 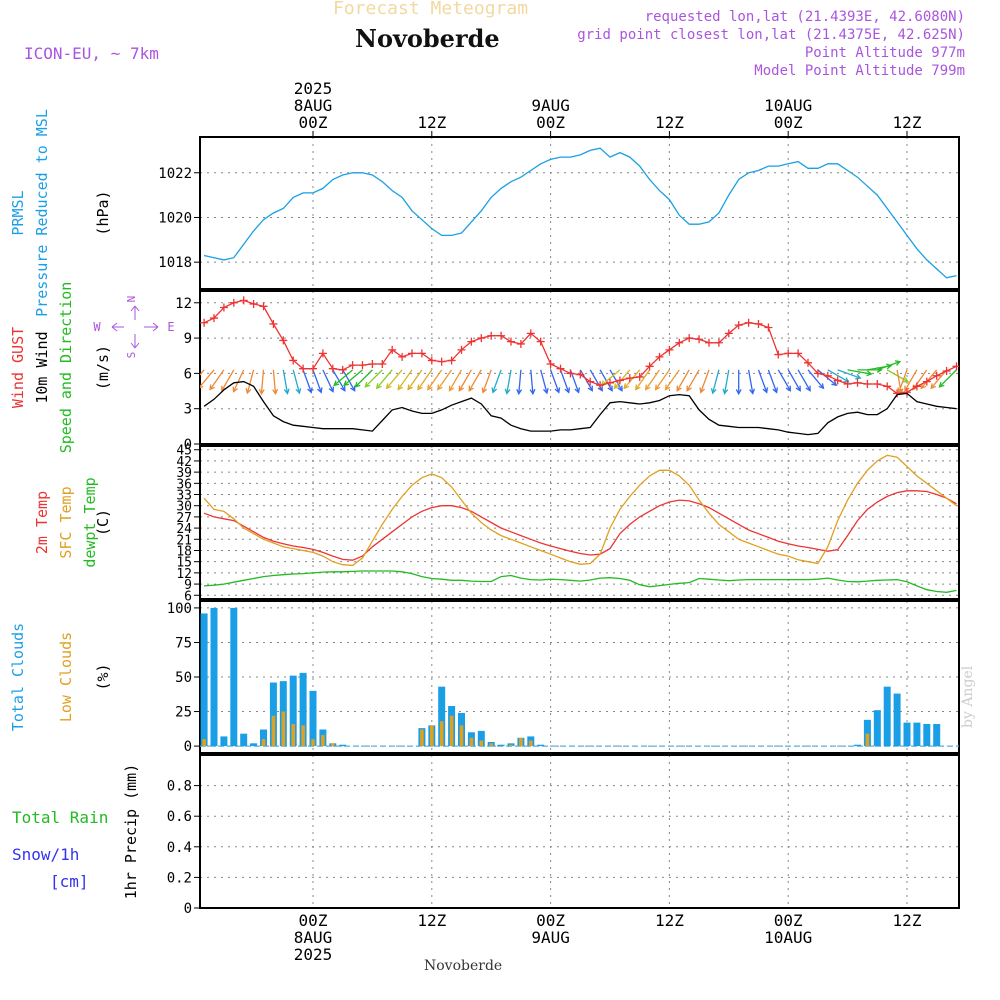 I want to click on bottom-time-label: 00Z, so click(x=550, y=920).